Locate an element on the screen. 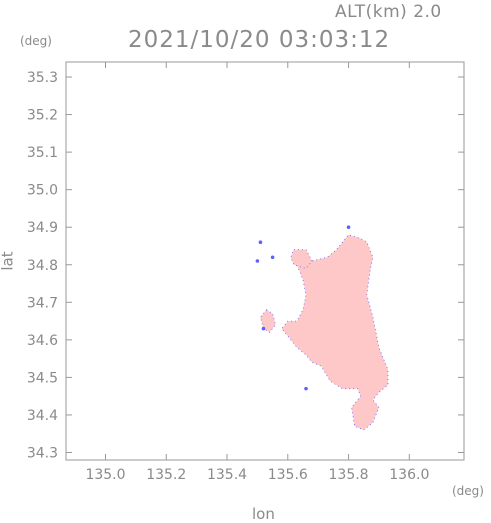 This screenshot has width=491, height=523. x-tick-label: 136.0 is located at coordinates (409, 475).